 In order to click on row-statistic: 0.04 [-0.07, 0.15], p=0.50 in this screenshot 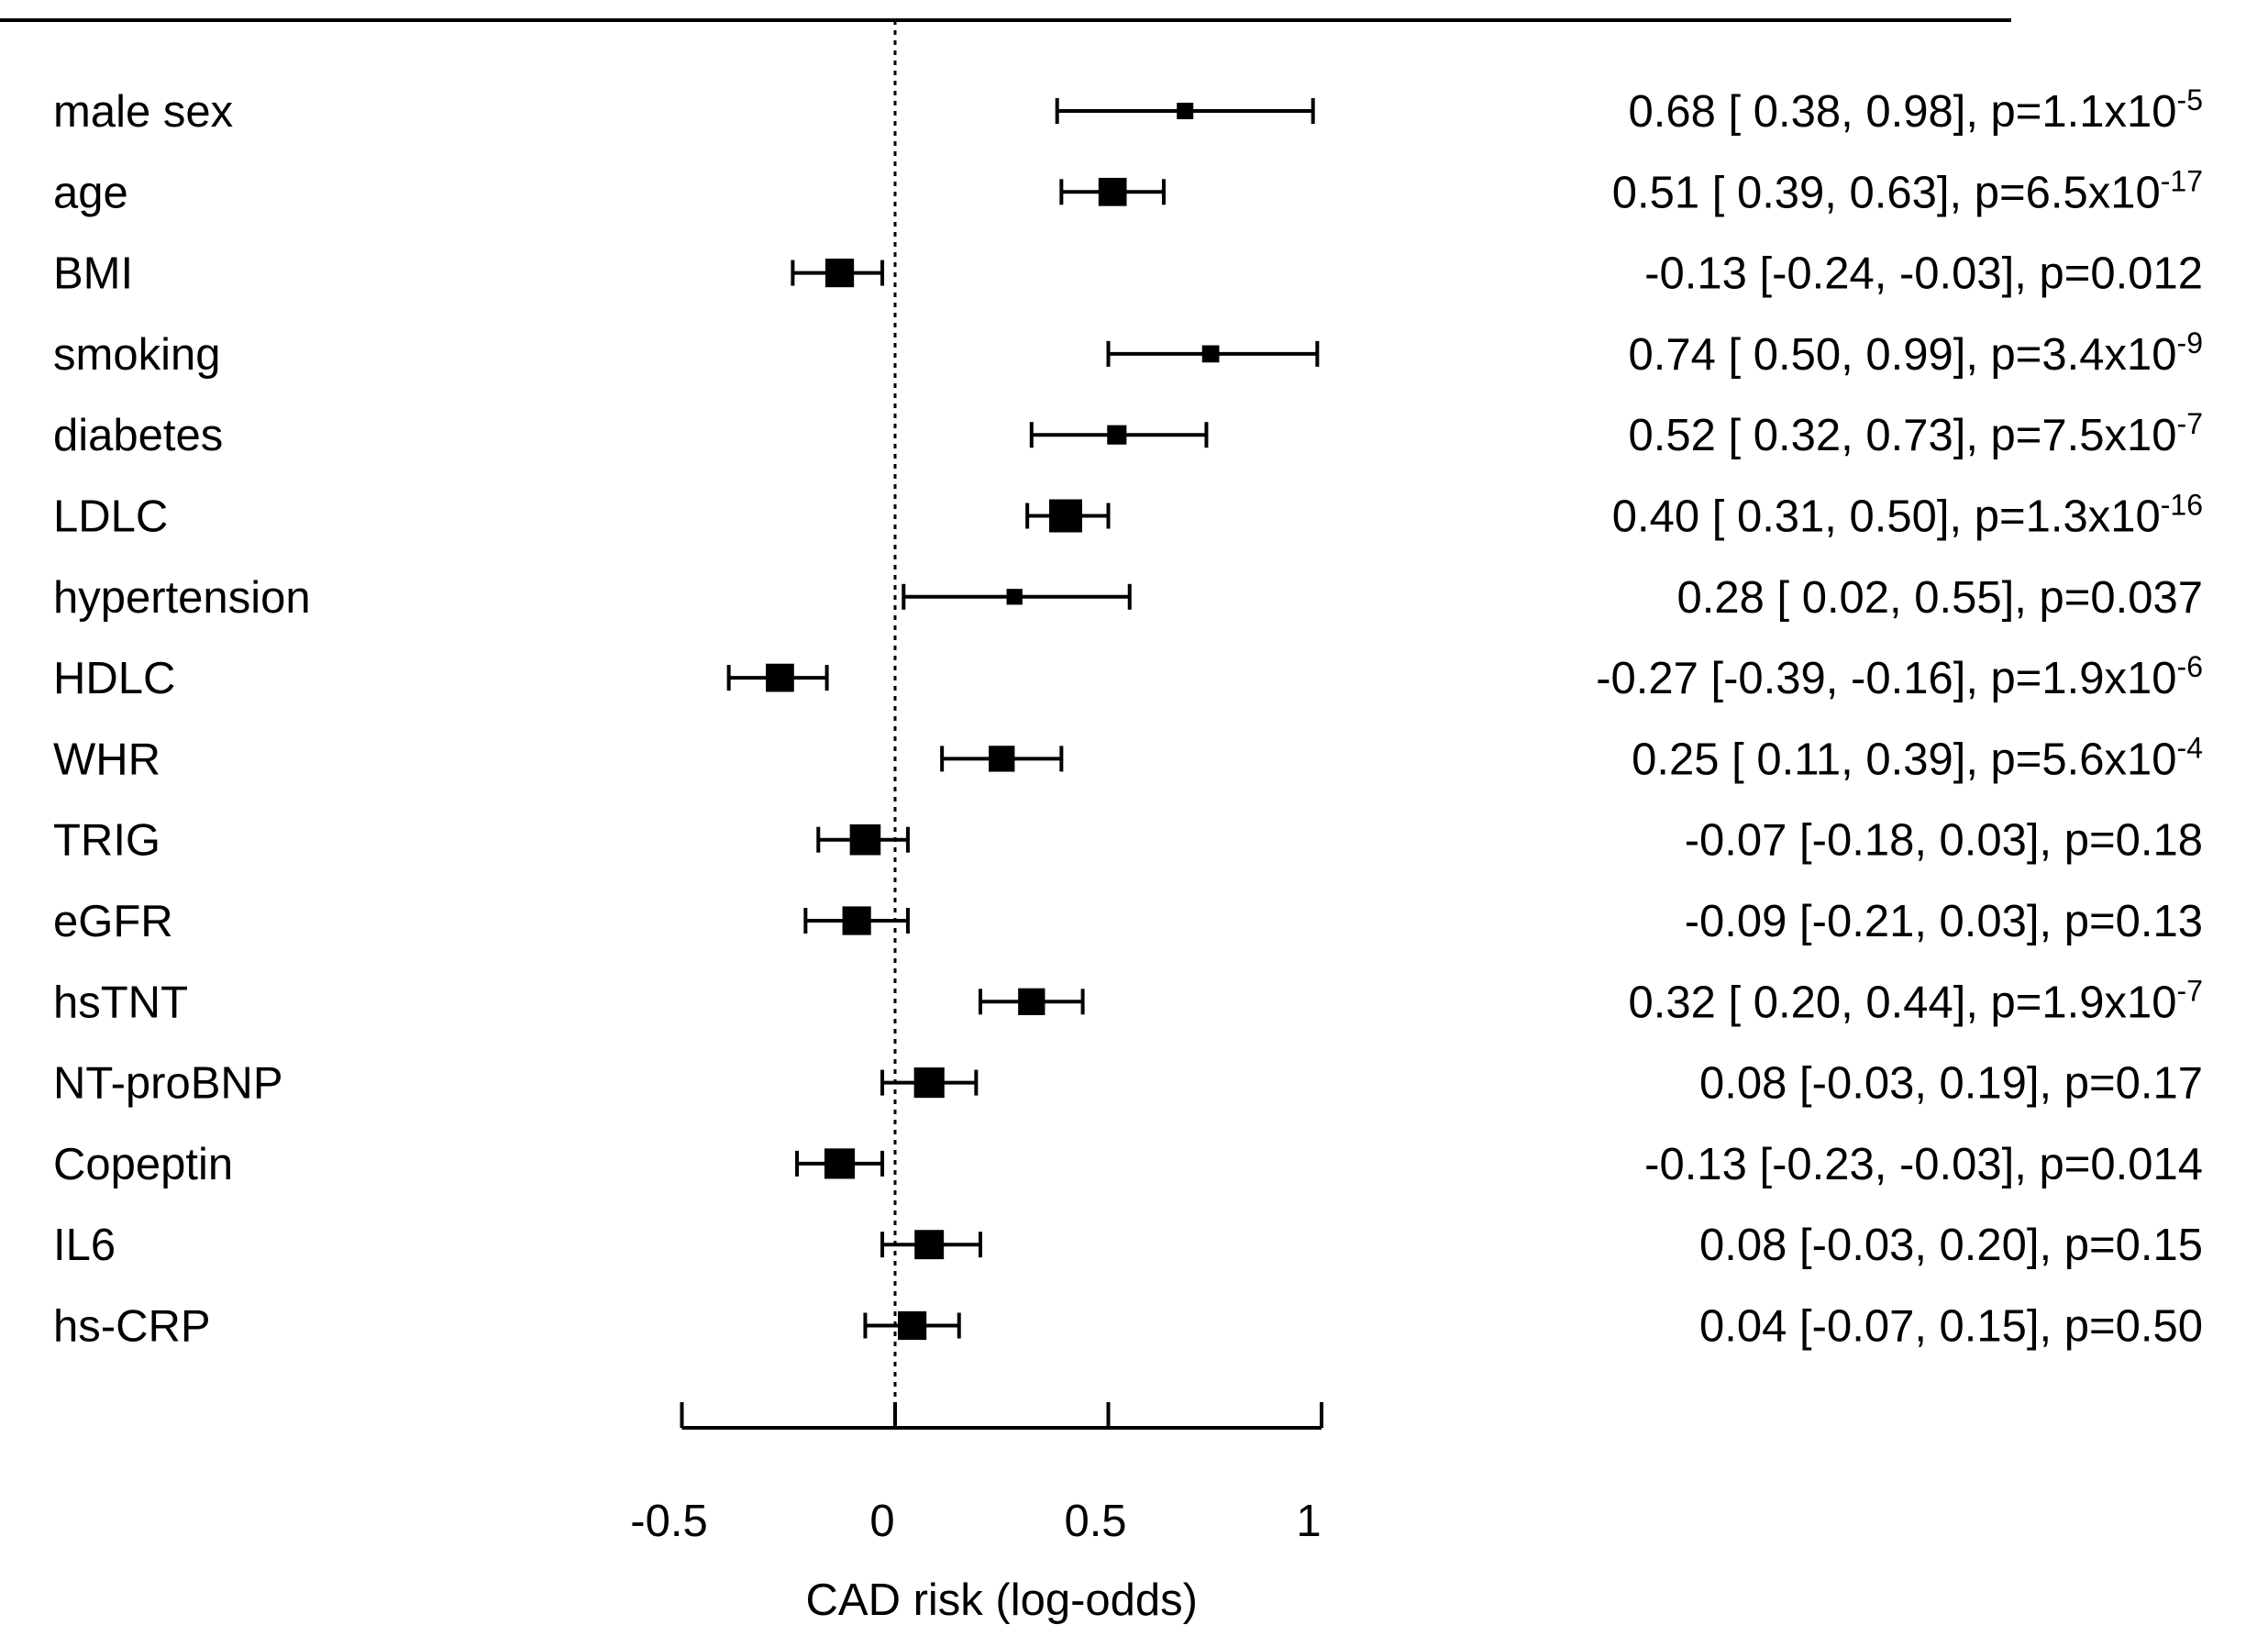, I will do `click(1951, 1327)`.